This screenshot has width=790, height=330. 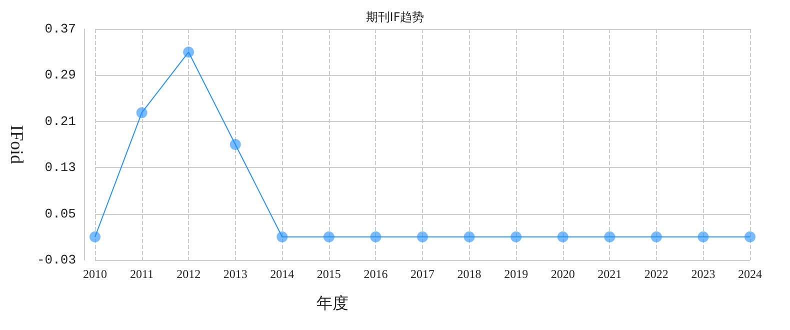 What do you see at coordinates (95, 274) in the screenshot?
I see `x-tick-label: 2010` at bounding box center [95, 274].